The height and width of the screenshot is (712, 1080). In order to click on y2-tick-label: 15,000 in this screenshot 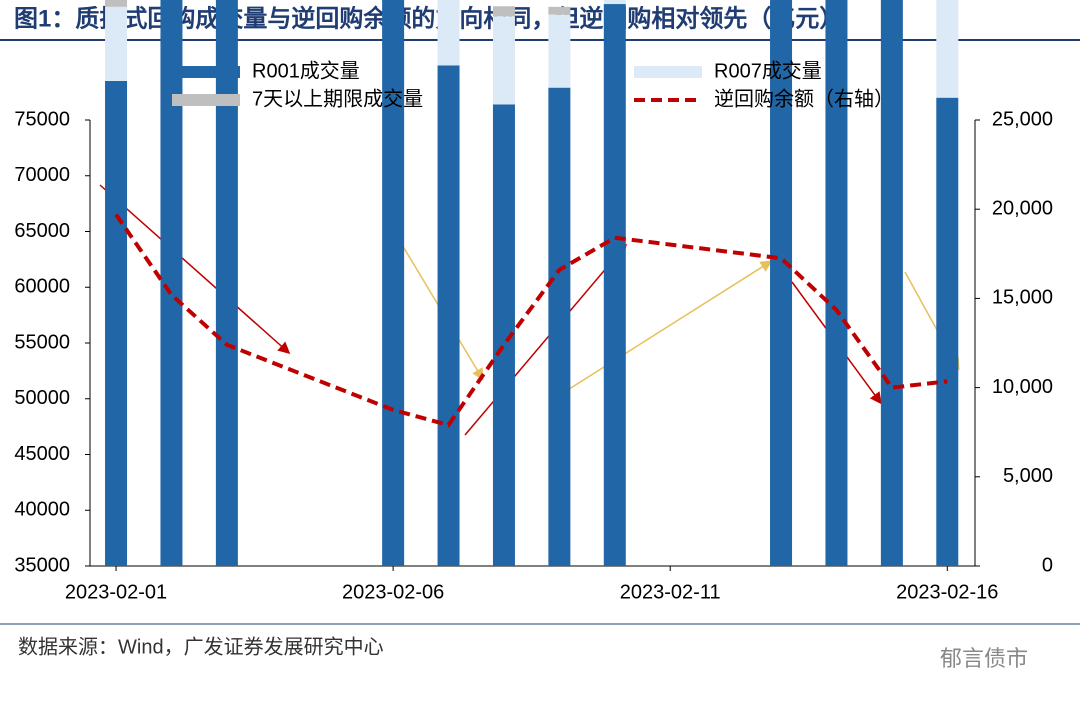, I will do `click(1022, 298)`.